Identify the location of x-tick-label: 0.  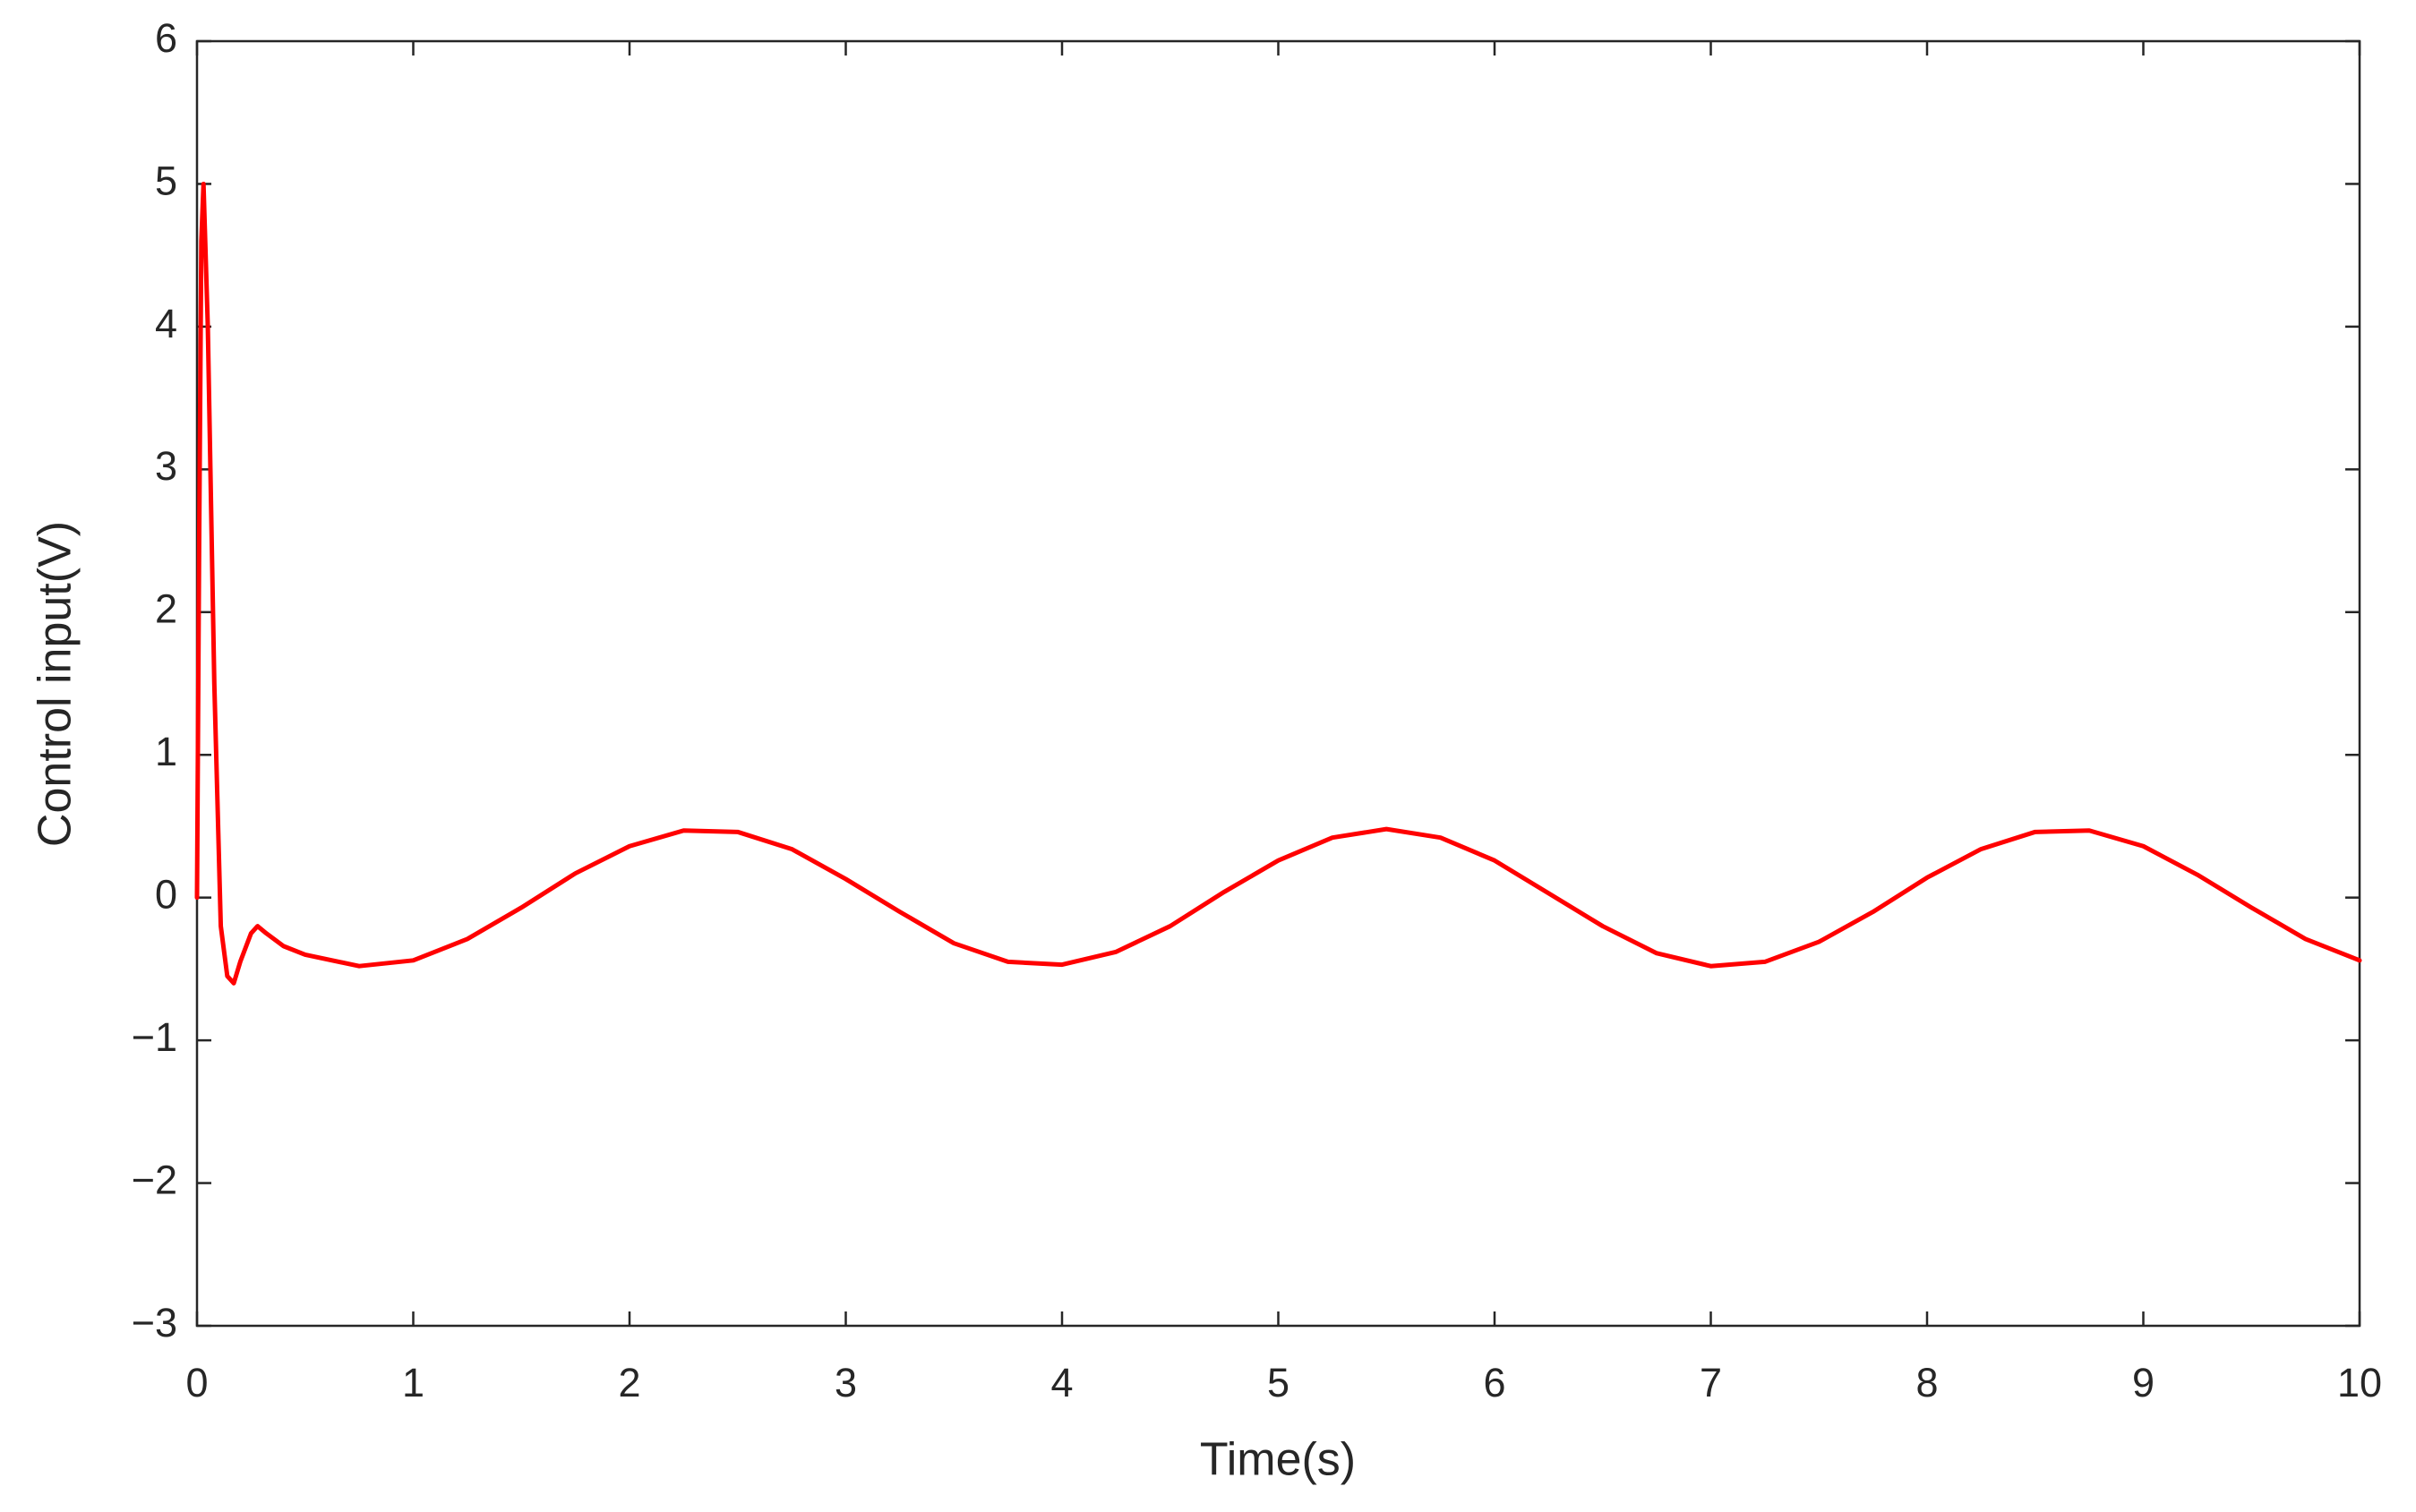
(196, 1382).